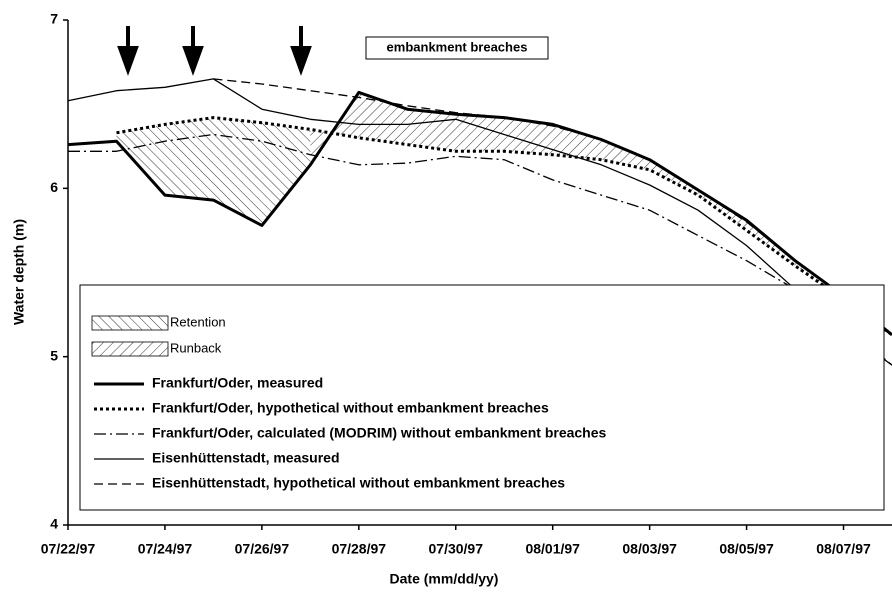 This screenshot has width=892, height=592. What do you see at coordinates (843, 549) in the screenshot?
I see `x-tick-label: 08/07/97` at bounding box center [843, 549].